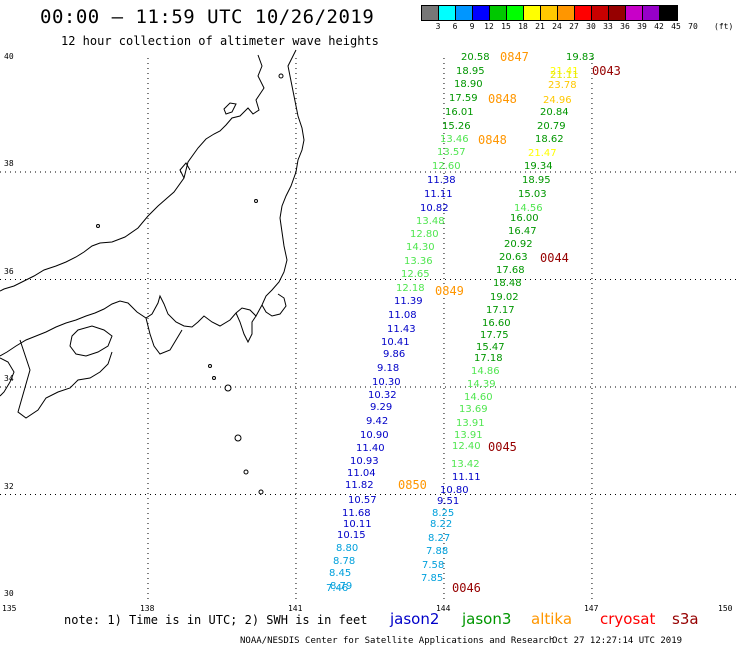 The width and height of the screenshot is (740, 650). What do you see at coordinates (65, 379) in the screenshot?
I see `coastline-shikoku-main` at bounding box center [65, 379].